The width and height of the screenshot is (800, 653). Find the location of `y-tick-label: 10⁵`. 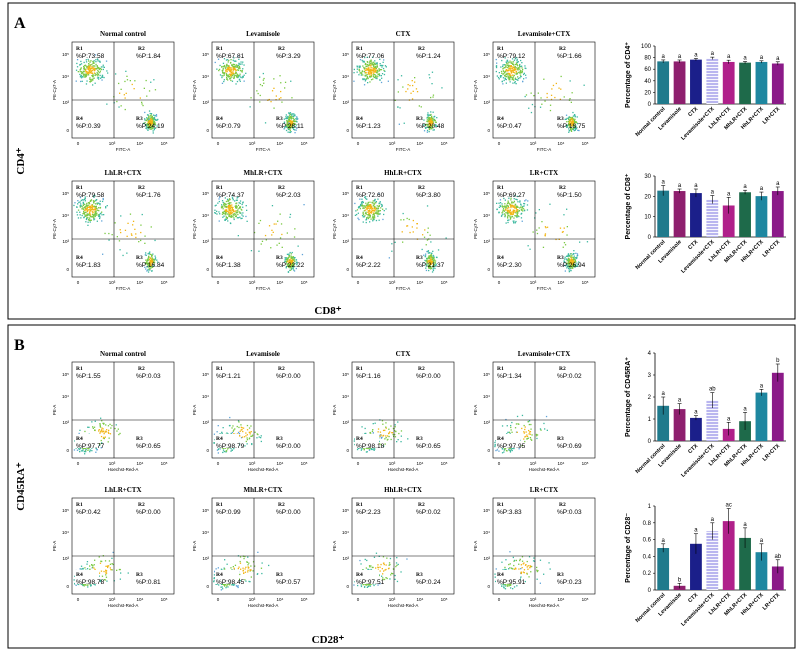

y-tick-label: 10⁵ is located at coordinates (486, 193).